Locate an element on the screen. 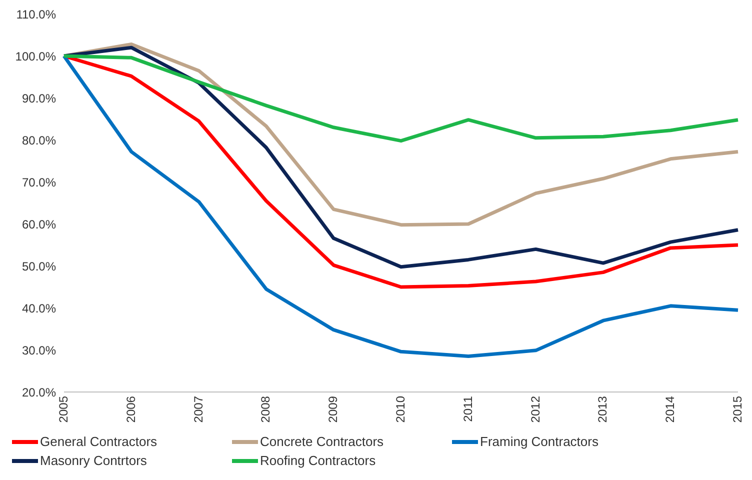 The height and width of the screenshot is (480, 752). x-tick-label: 2014 is located at coordinates (670, 409).